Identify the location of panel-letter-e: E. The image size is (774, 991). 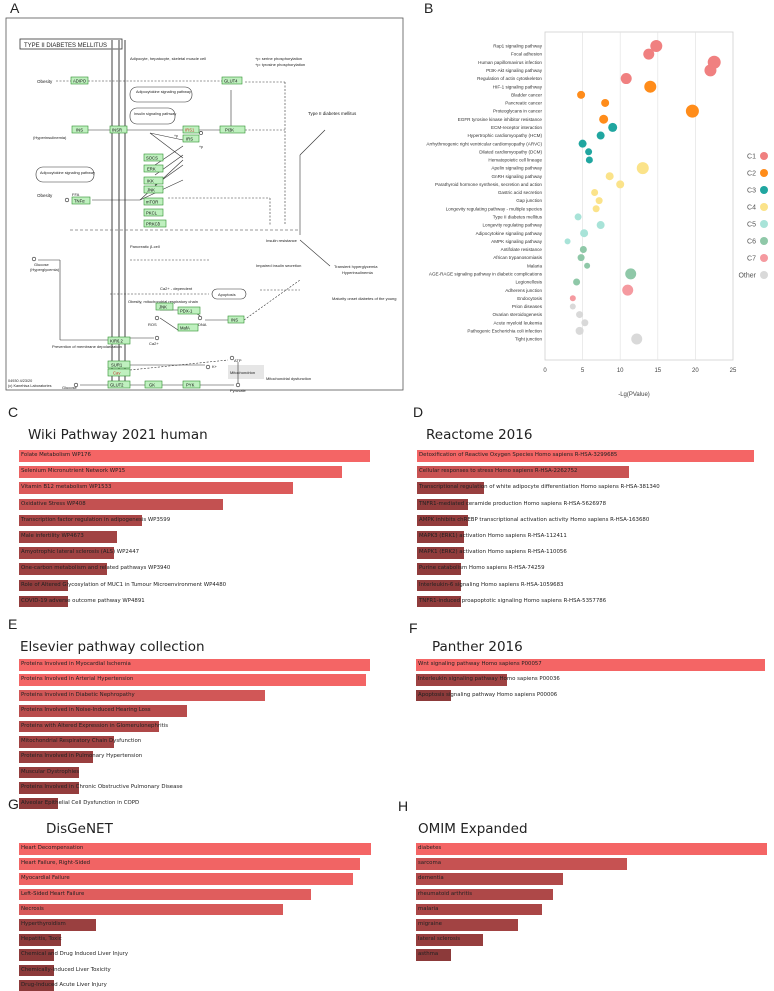
(13, 624).